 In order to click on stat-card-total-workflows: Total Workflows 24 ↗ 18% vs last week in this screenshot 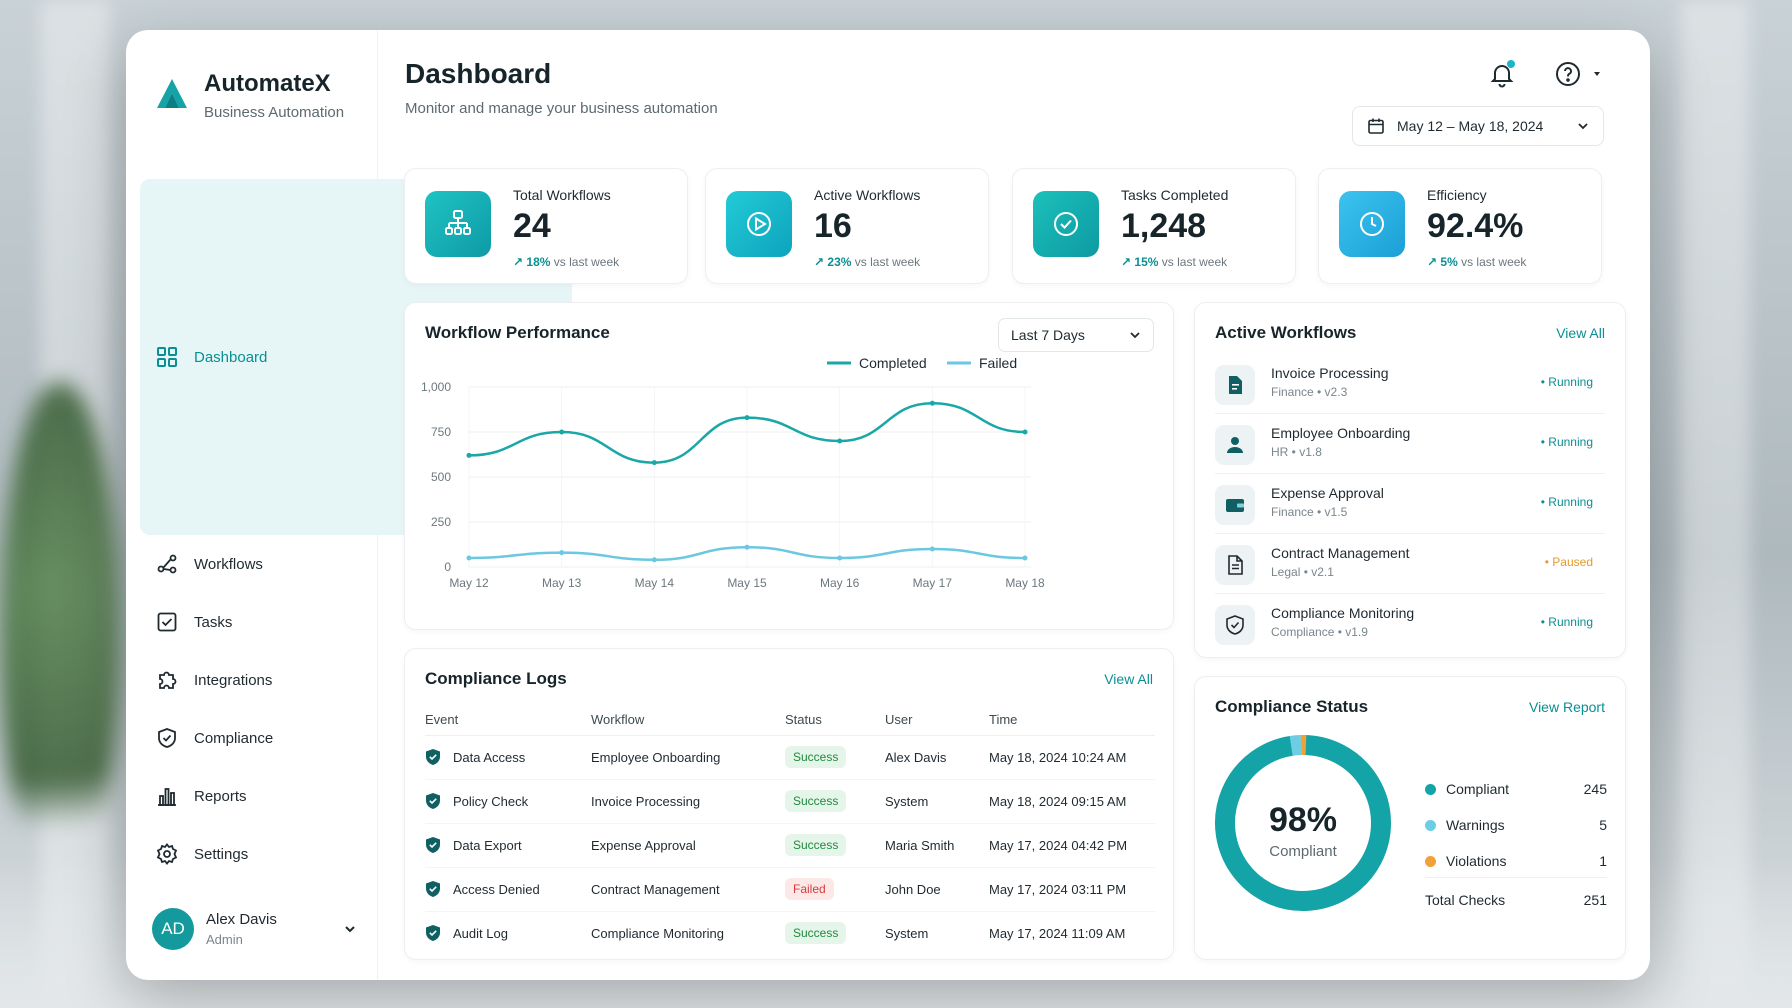, I will do `click(546, 226)`.